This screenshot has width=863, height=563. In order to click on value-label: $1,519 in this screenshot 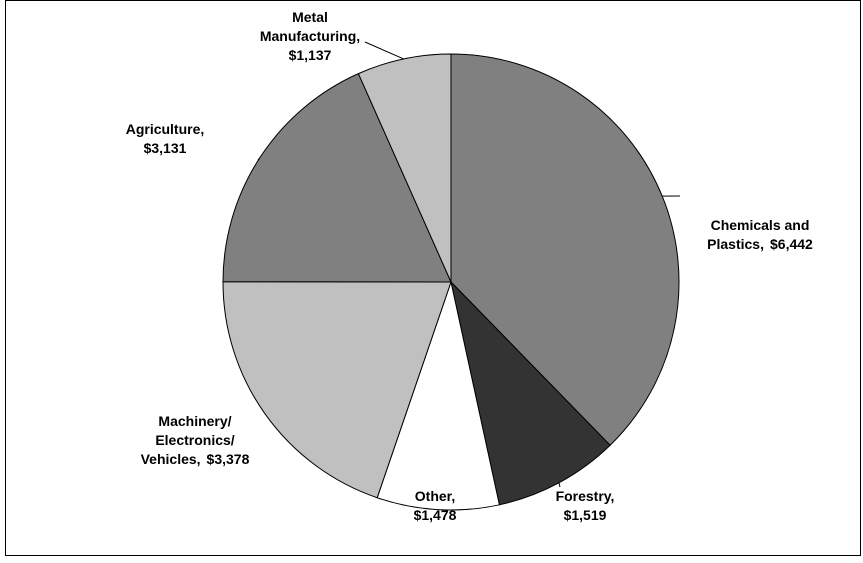, I will do `click(585, 515)`.